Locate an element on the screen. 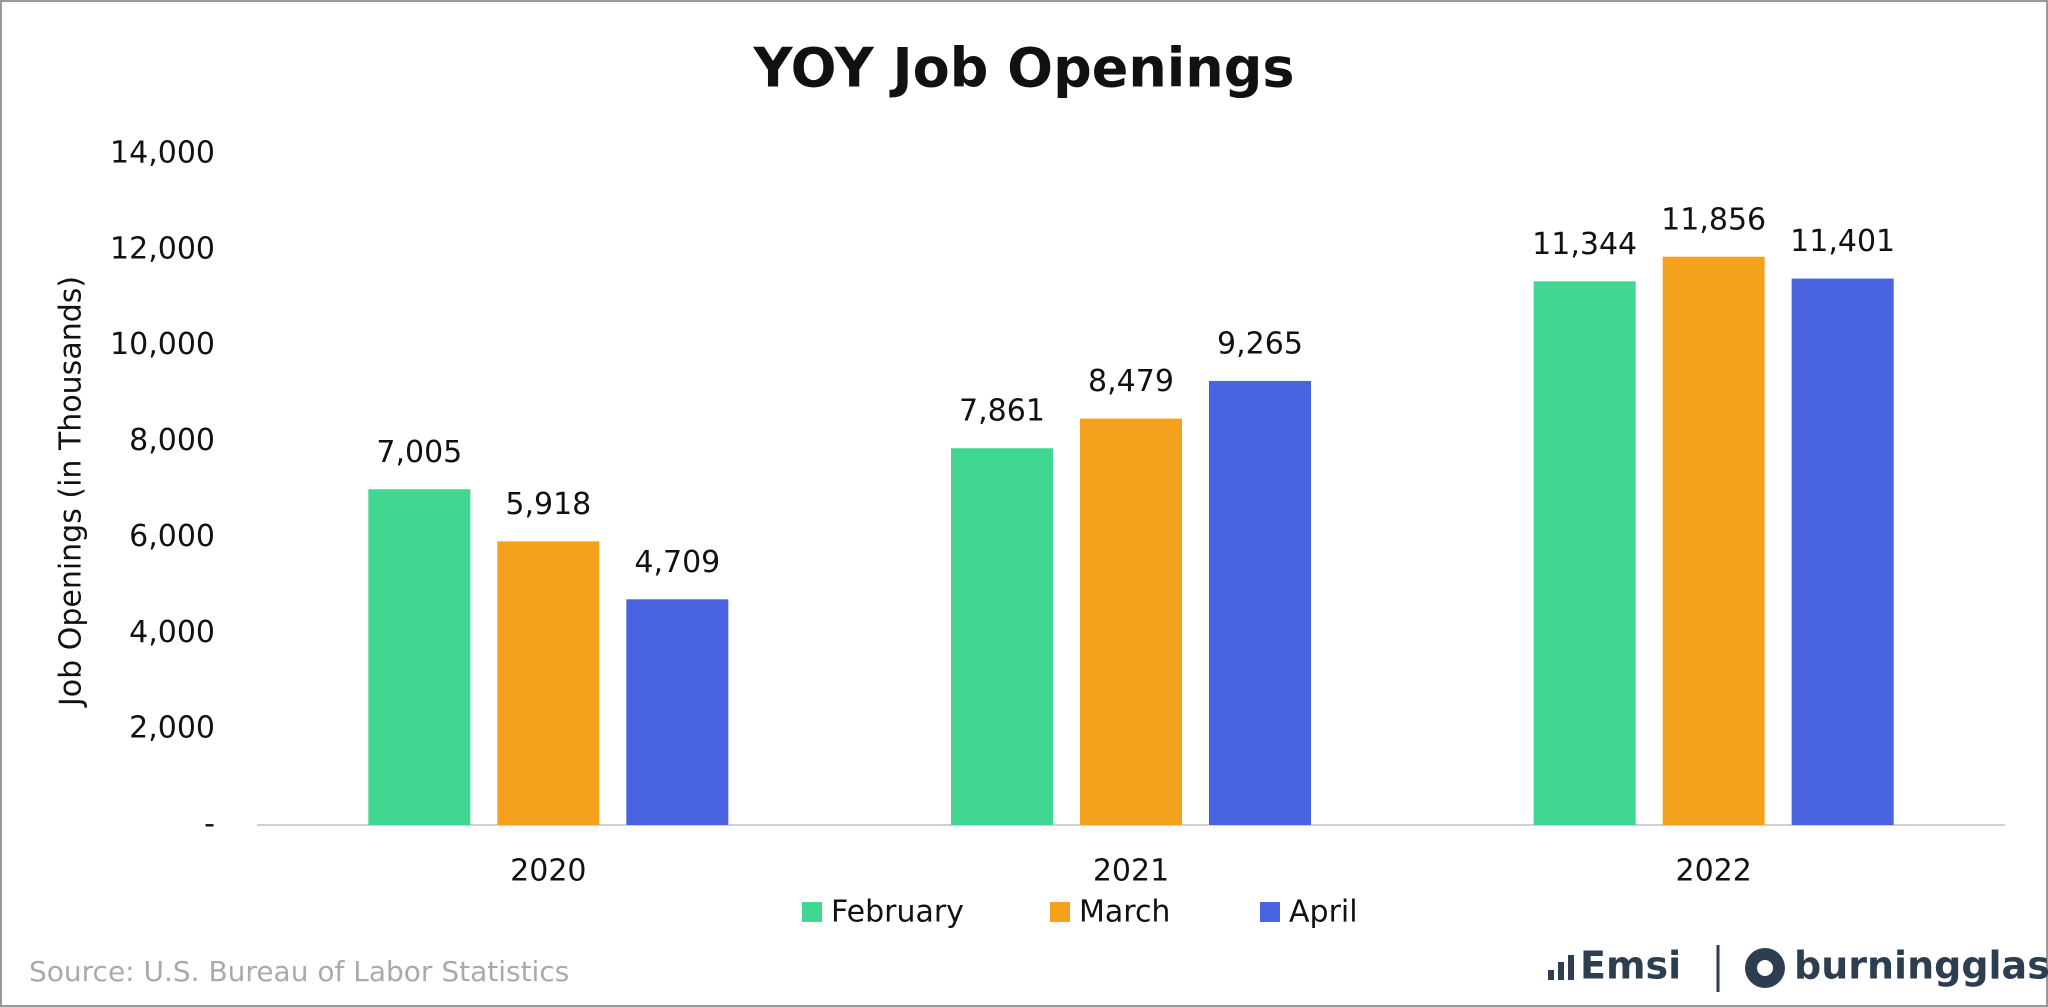 The image size is (2048, 1007). y-tick-label: 12,000 is located at coordinates (162, 248).